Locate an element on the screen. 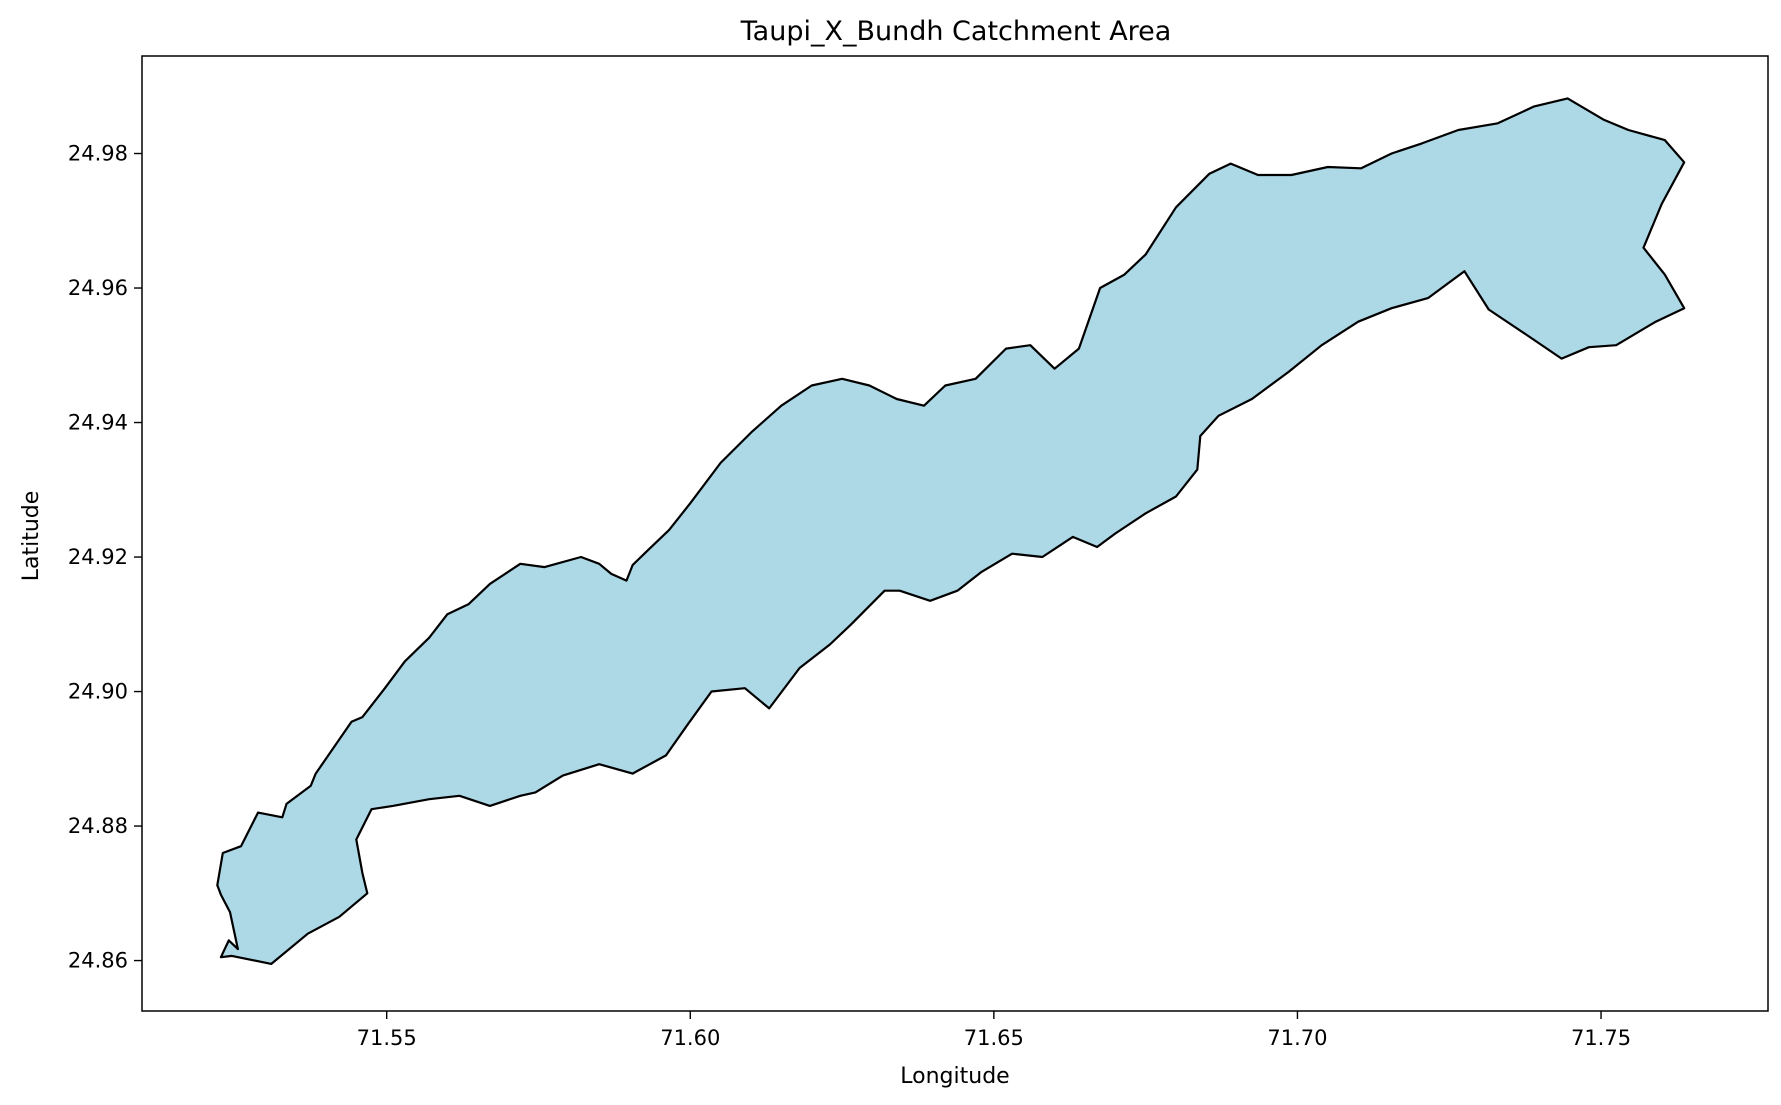 Image resolution: width=1781 pixels, height=1105 pixels. x-tick-label: 71.55 is located at coordinates (387, 1038).